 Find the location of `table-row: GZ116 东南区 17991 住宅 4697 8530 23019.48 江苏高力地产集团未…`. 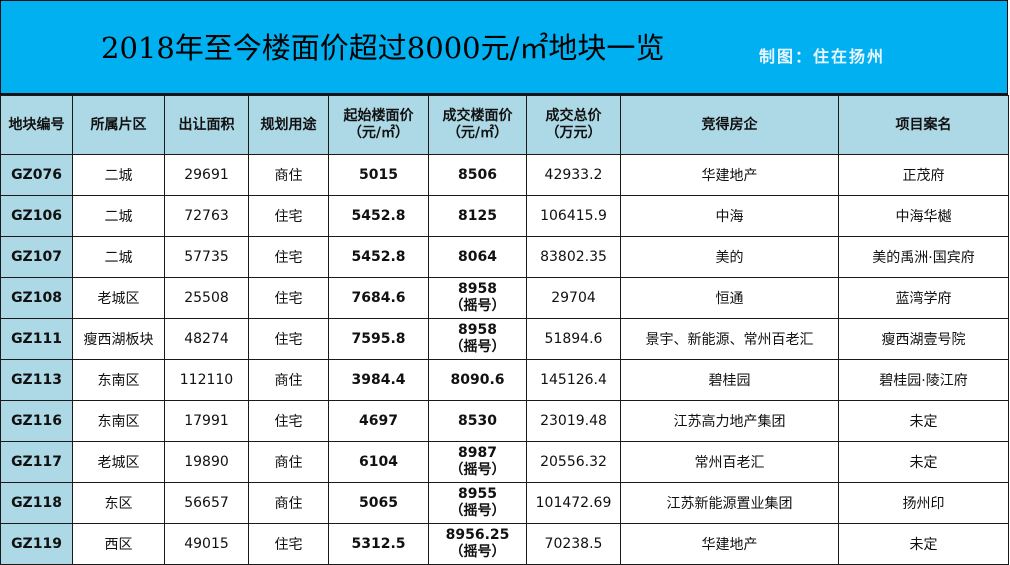

table-row: GZ116 东南区 17991 住宅 4697 8530 23019.48 江苏高力地产集团未… is located at coordinates (504, 421).